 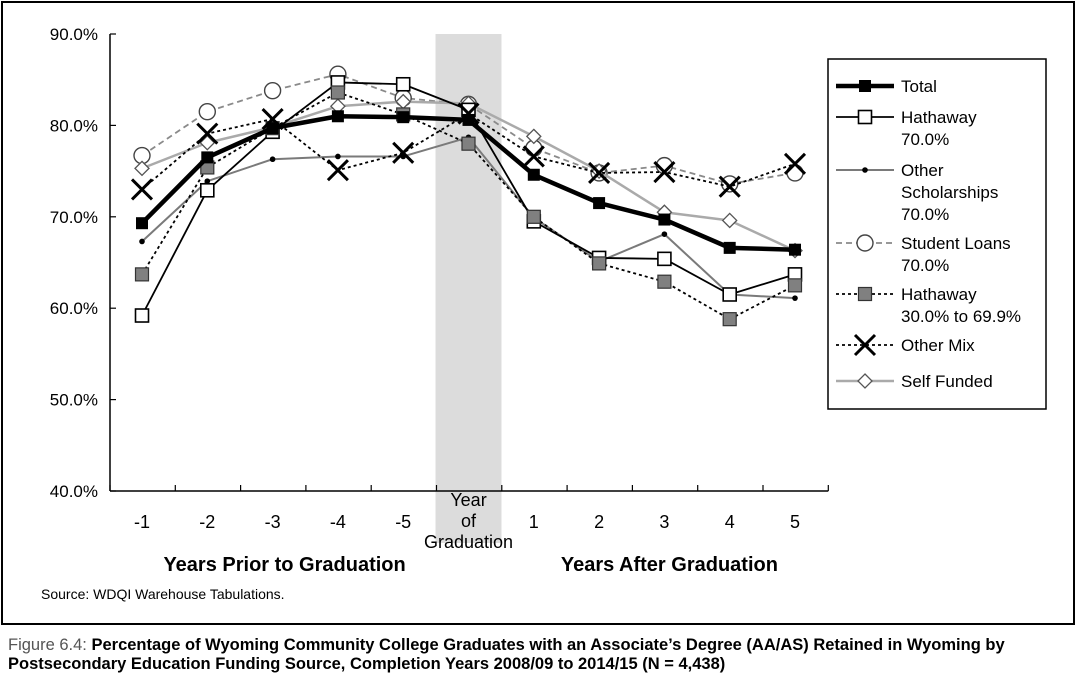 What do you see at coordinates (949, 192) in the screenshot?
I see `legend-label-other-scholarships-70-0: Scholarships` at bounding box center [949, 192].